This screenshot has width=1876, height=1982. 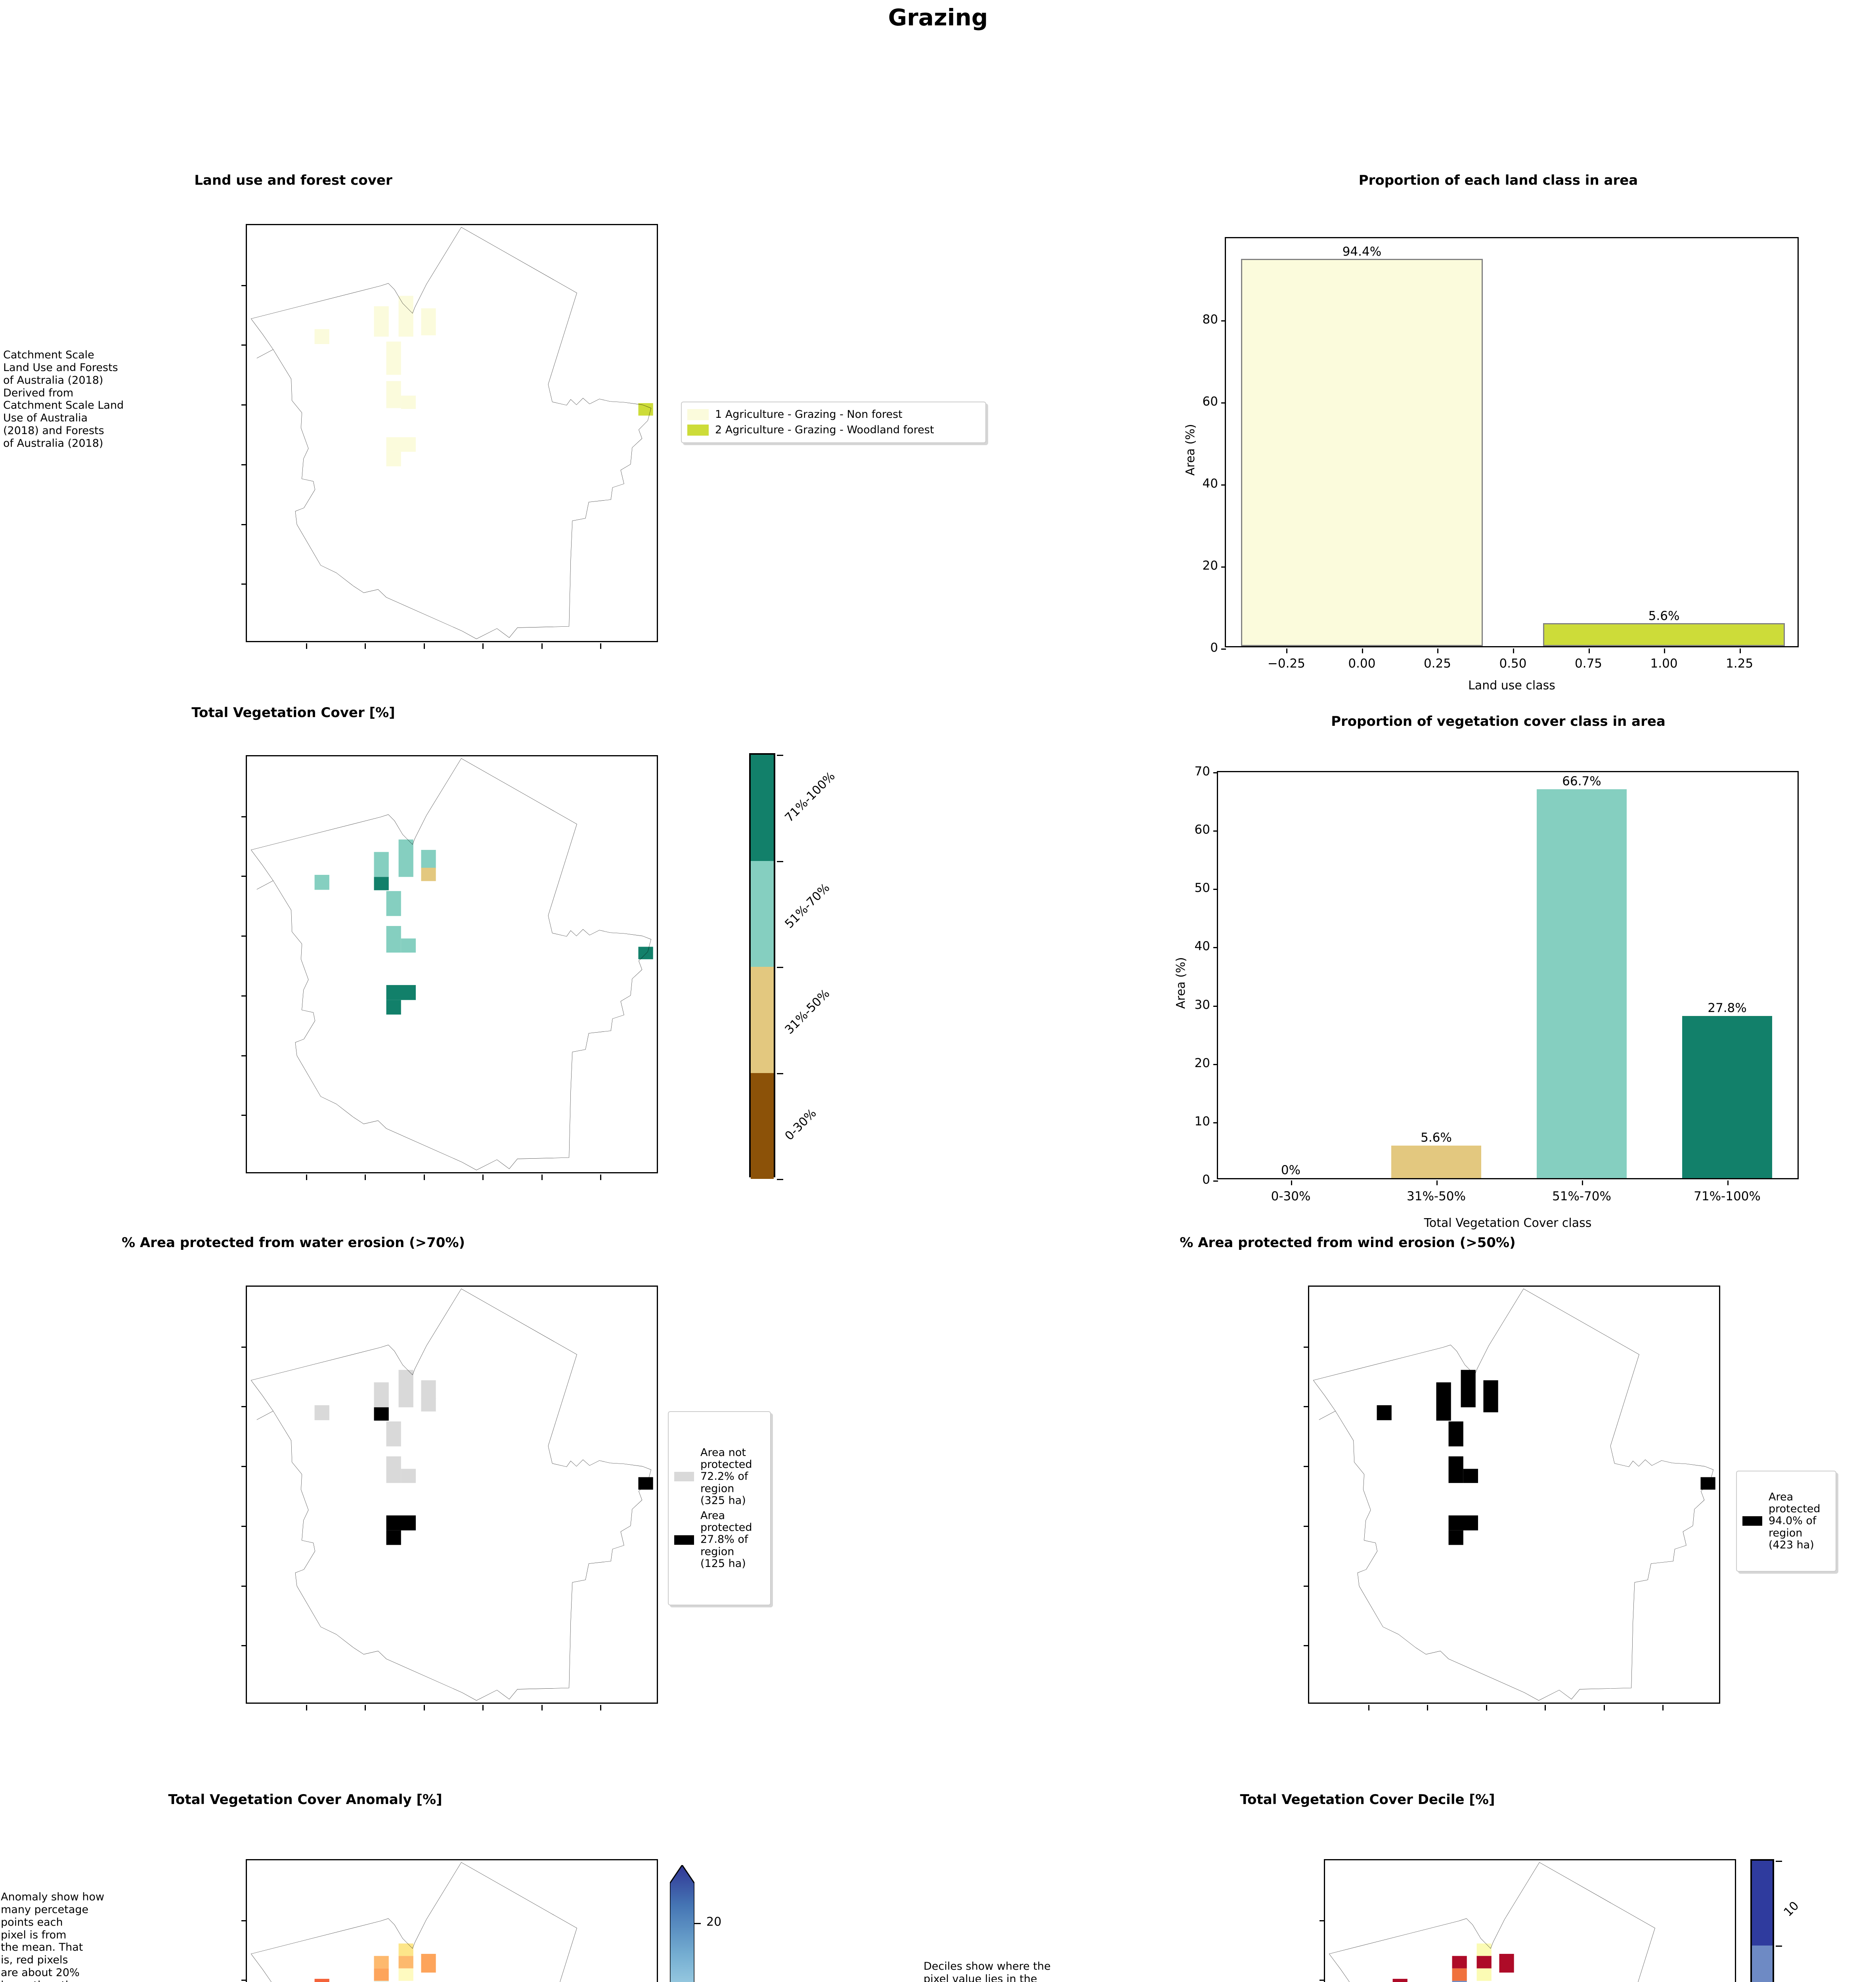 What do you see at coordinates (684, 1477) in the screenshot?
I see `legend-swatch-not-protected` at bounding box center [684, 1477].